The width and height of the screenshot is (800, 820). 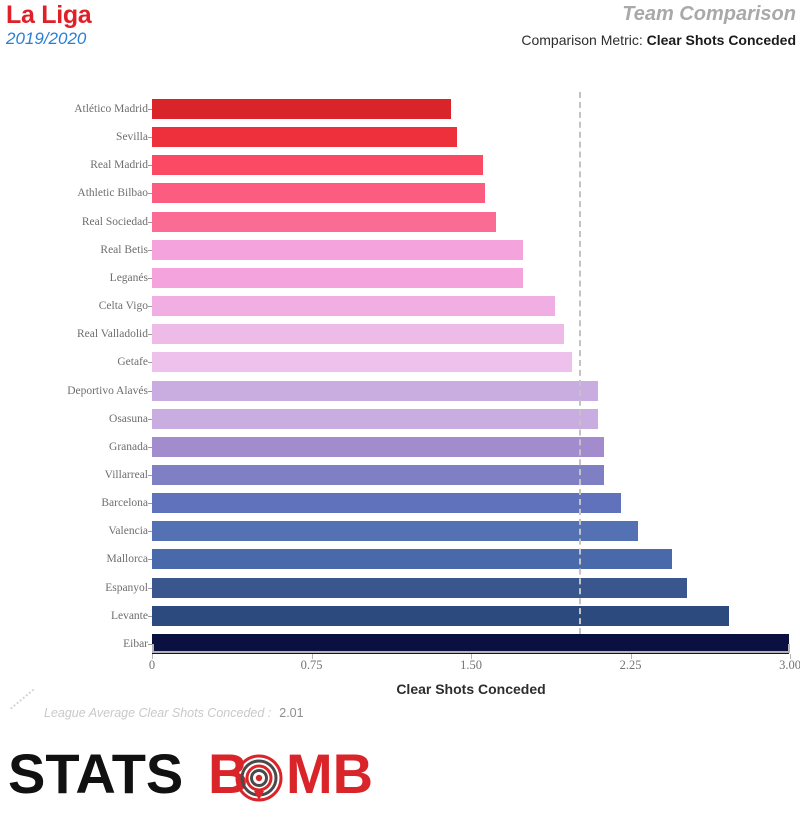 What do you see at coordinates (128, 418) in the screenshot?
I see `y-axis-label: Osasuna` at bounding box center [128, 418].